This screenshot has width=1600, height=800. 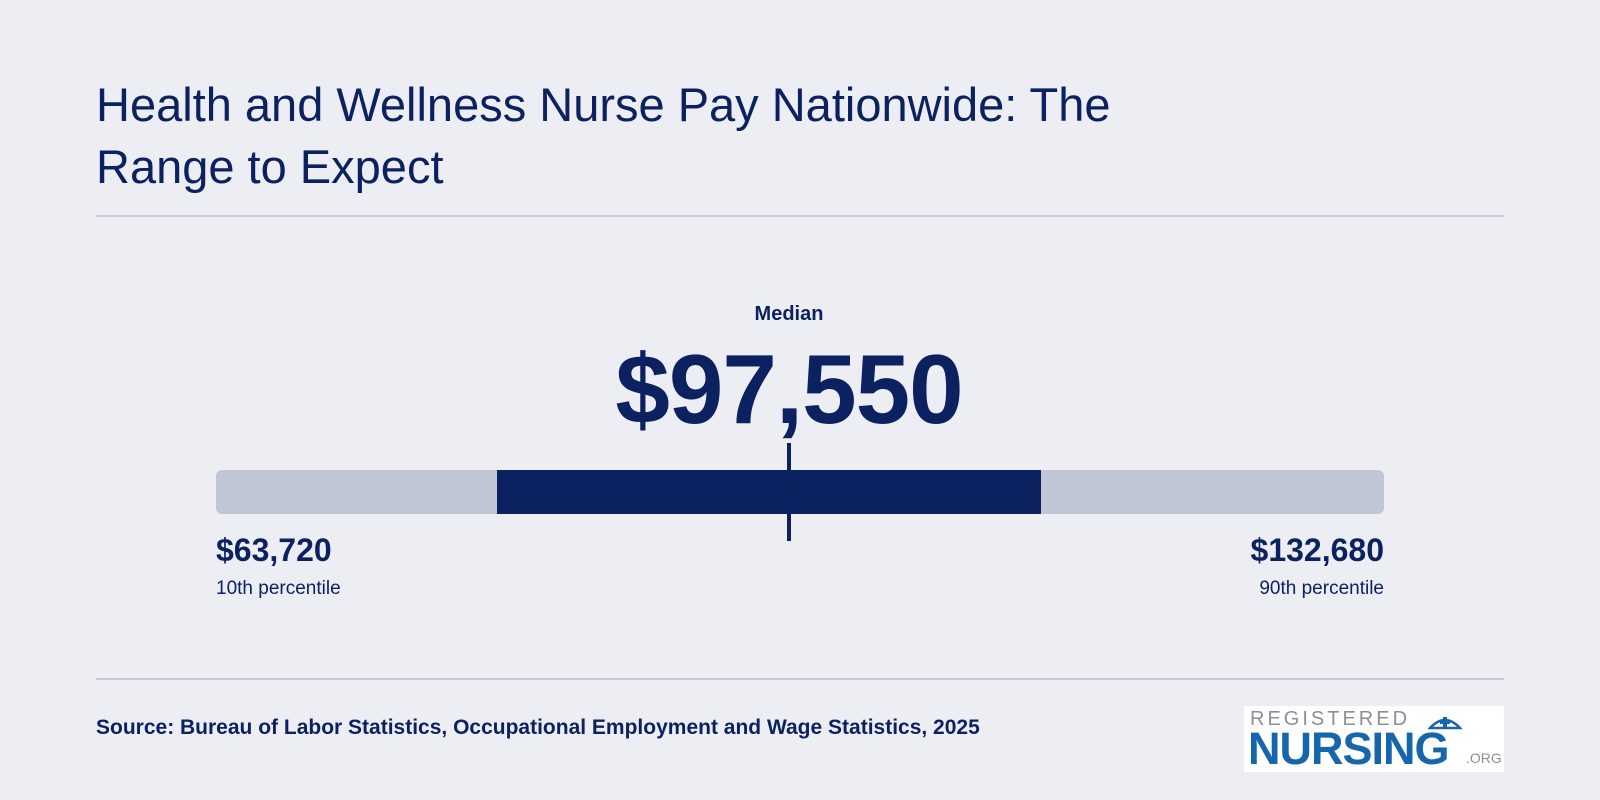 What do you see at coordinates (769, 492) in the screenshot?
I see `percentile-range-bar` at bounding box center [769, 492].